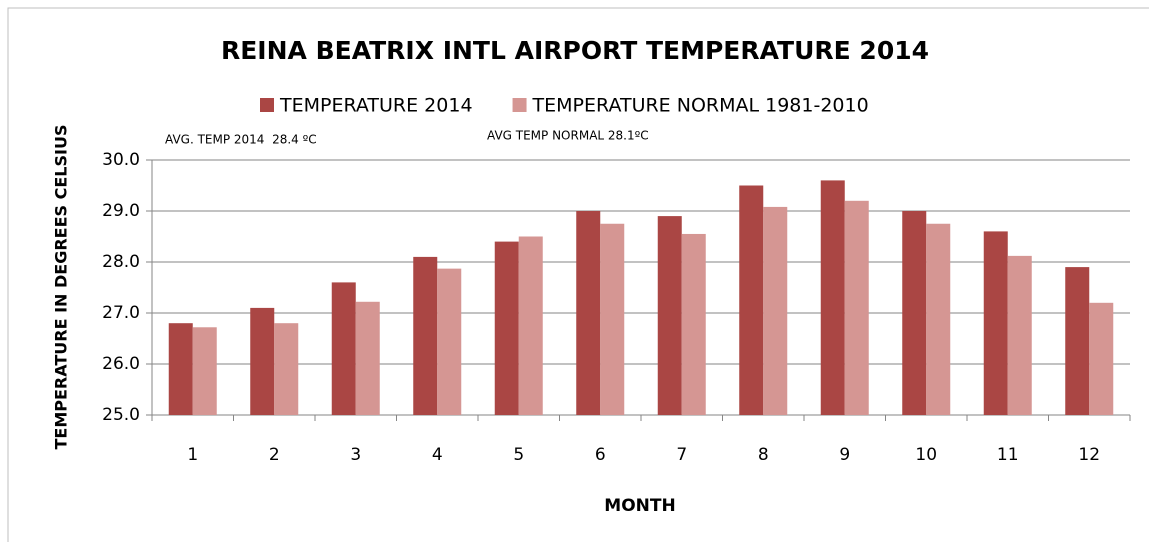  Describe the element at coordinates (121, 364) in the screenshot. I see `y-tick-label: 26.0` at that location.